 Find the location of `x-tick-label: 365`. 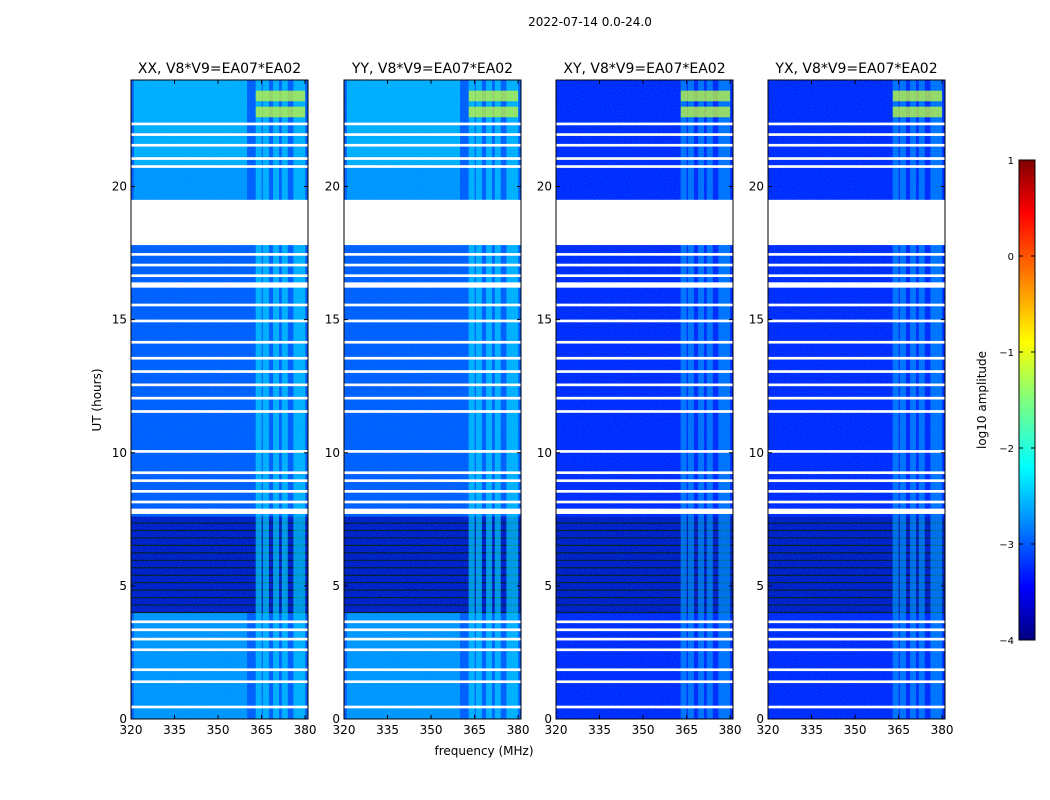

x-tick-label: 365 is located at coordinates (261, 730).